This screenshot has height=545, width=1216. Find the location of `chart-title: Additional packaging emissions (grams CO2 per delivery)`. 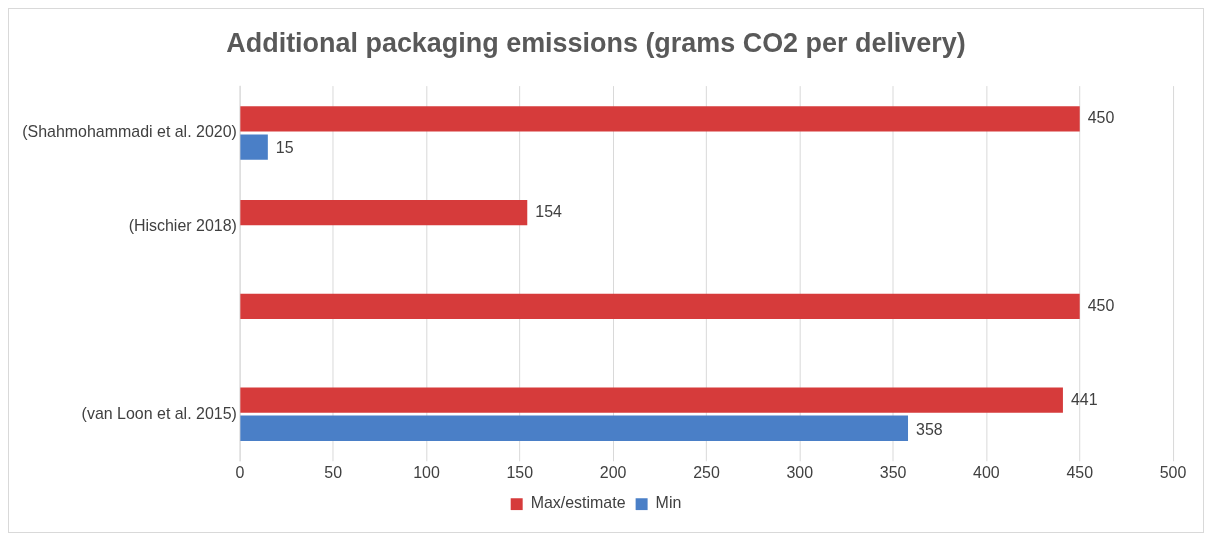

chart-title: Additional packaging emissions (grams CO2 per delivery) is located at coordinates (596, 43).